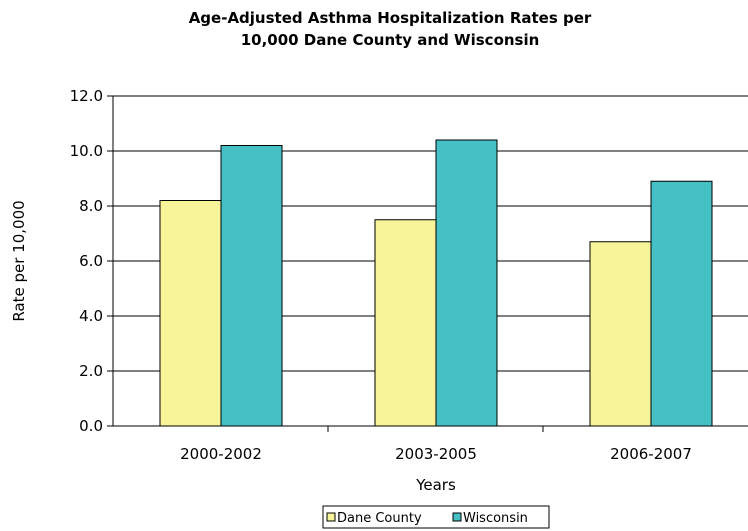 This screenshot has height=531, width=748. What do you see at coordinates (190, 313) in the screenshot?
I see `bar-dane-county-2000-2002` at bounding box center [190, 313].